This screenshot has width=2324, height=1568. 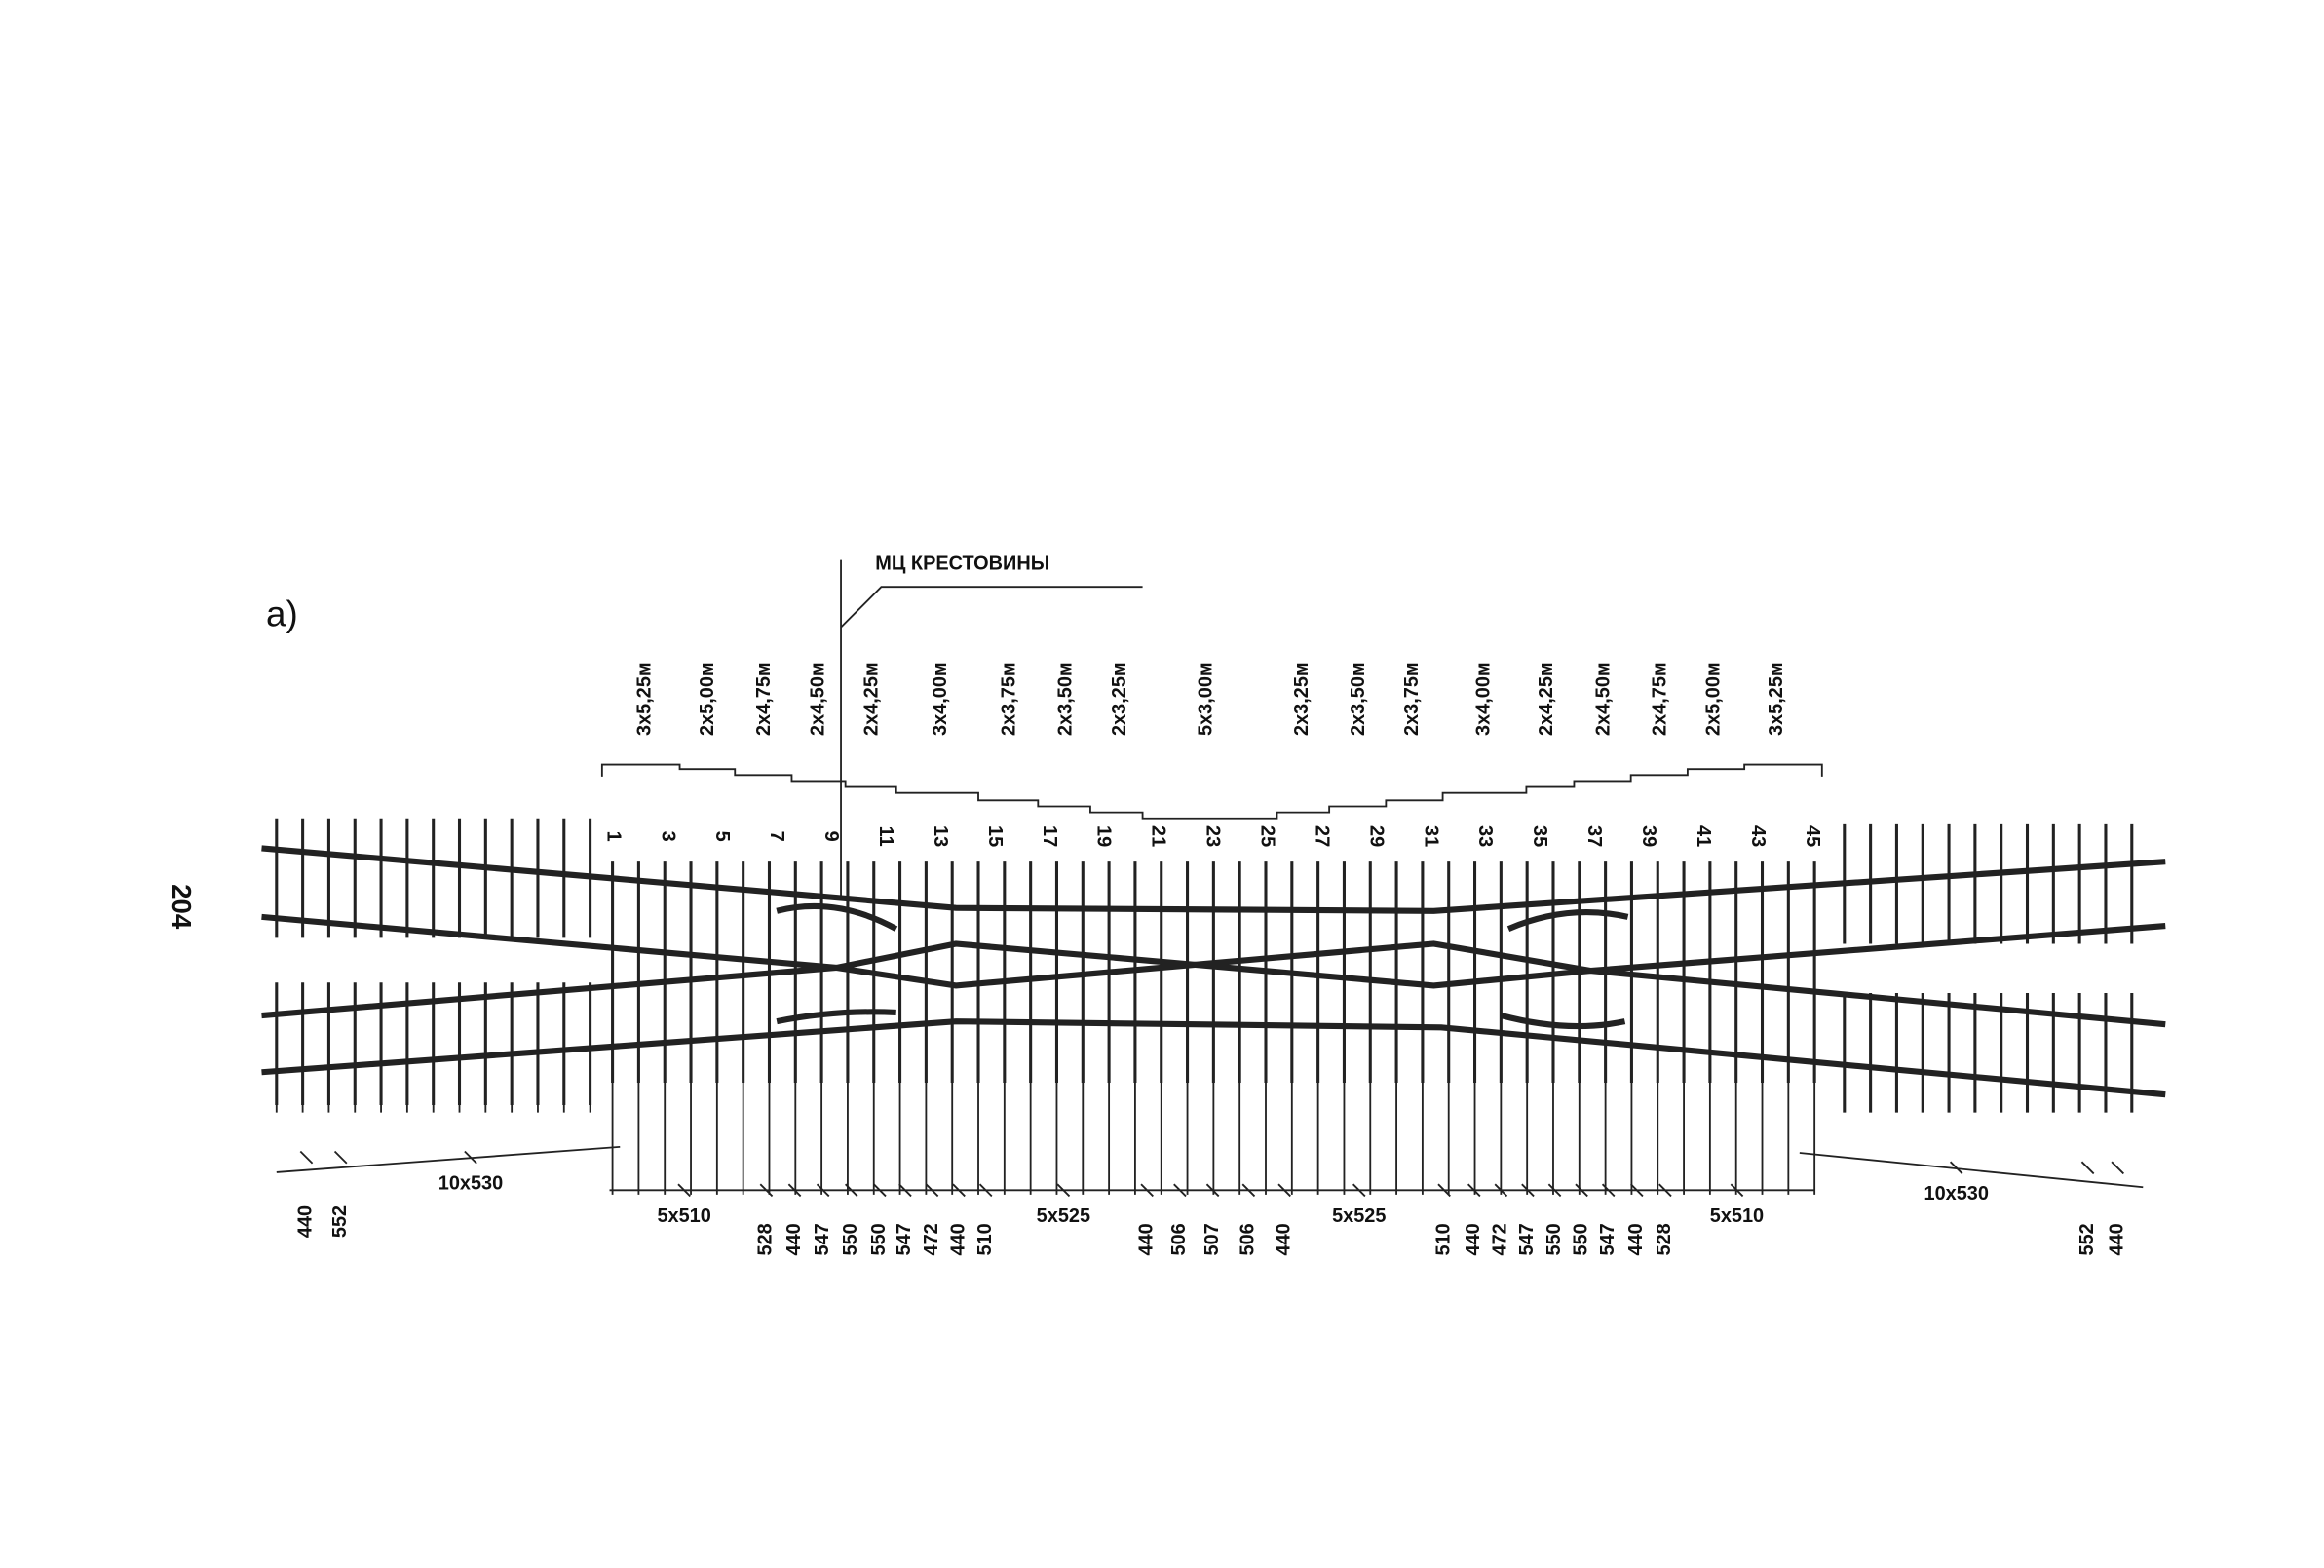 What do you see at coordinates (1376, 836) in the screenshot?
I see `tie-number: 29` at bounding box center [1376, 836].